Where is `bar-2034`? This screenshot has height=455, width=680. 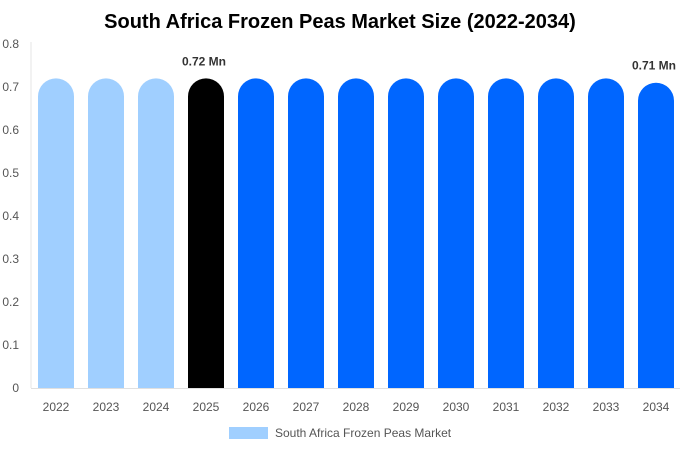
bar-2034 is located at coordinates (656, 235).